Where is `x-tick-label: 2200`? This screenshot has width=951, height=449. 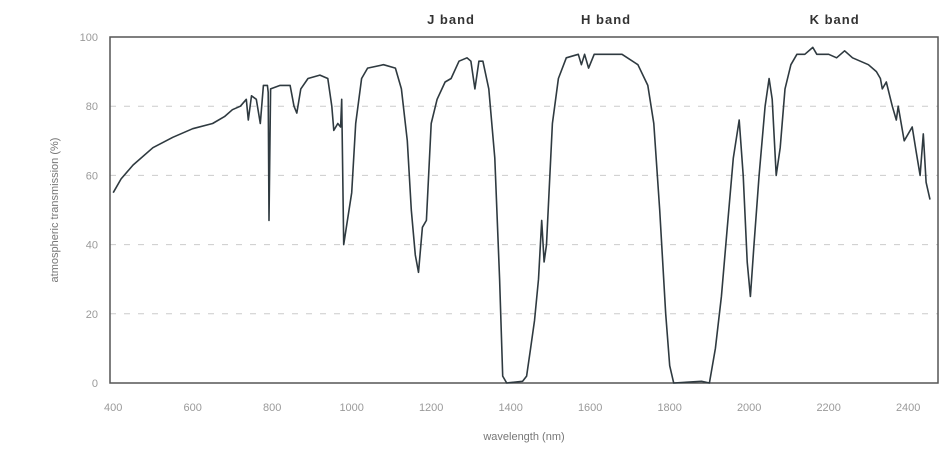
x-tick-label: 2200 is located at coordinates (828, 408).